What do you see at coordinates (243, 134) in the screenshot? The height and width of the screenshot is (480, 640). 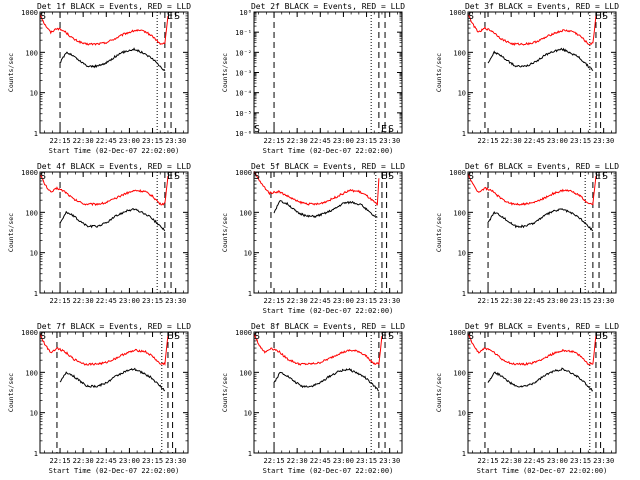 I see `y-tick-label: 10⁻⁶` at bounding box center [243, 134].